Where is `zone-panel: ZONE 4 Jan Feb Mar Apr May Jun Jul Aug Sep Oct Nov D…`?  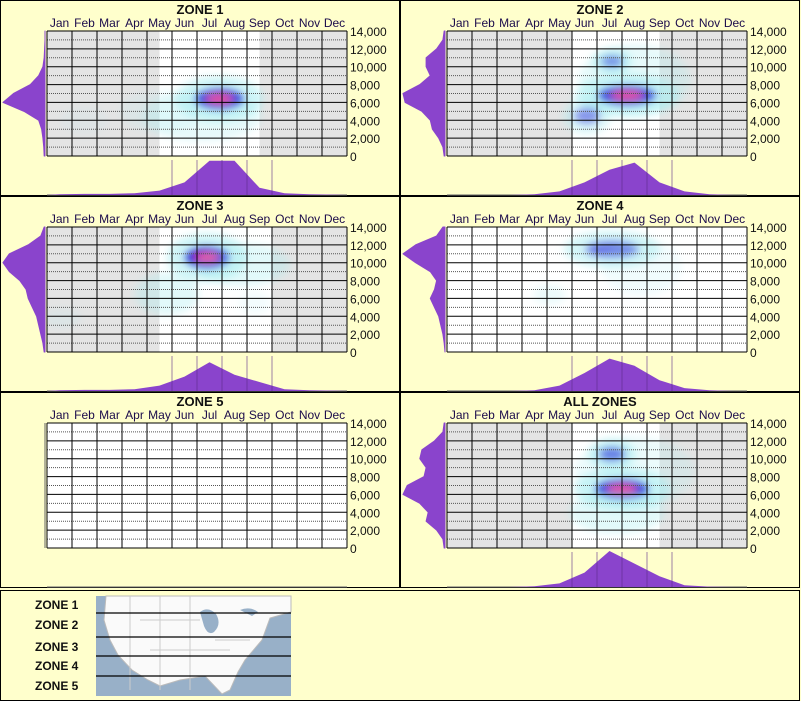 zone-panel: ZONE 4 Jan Feb Mar Apr May Jun Jul Aug Sep Oct Nov D… is located at coordinates (600, 294).